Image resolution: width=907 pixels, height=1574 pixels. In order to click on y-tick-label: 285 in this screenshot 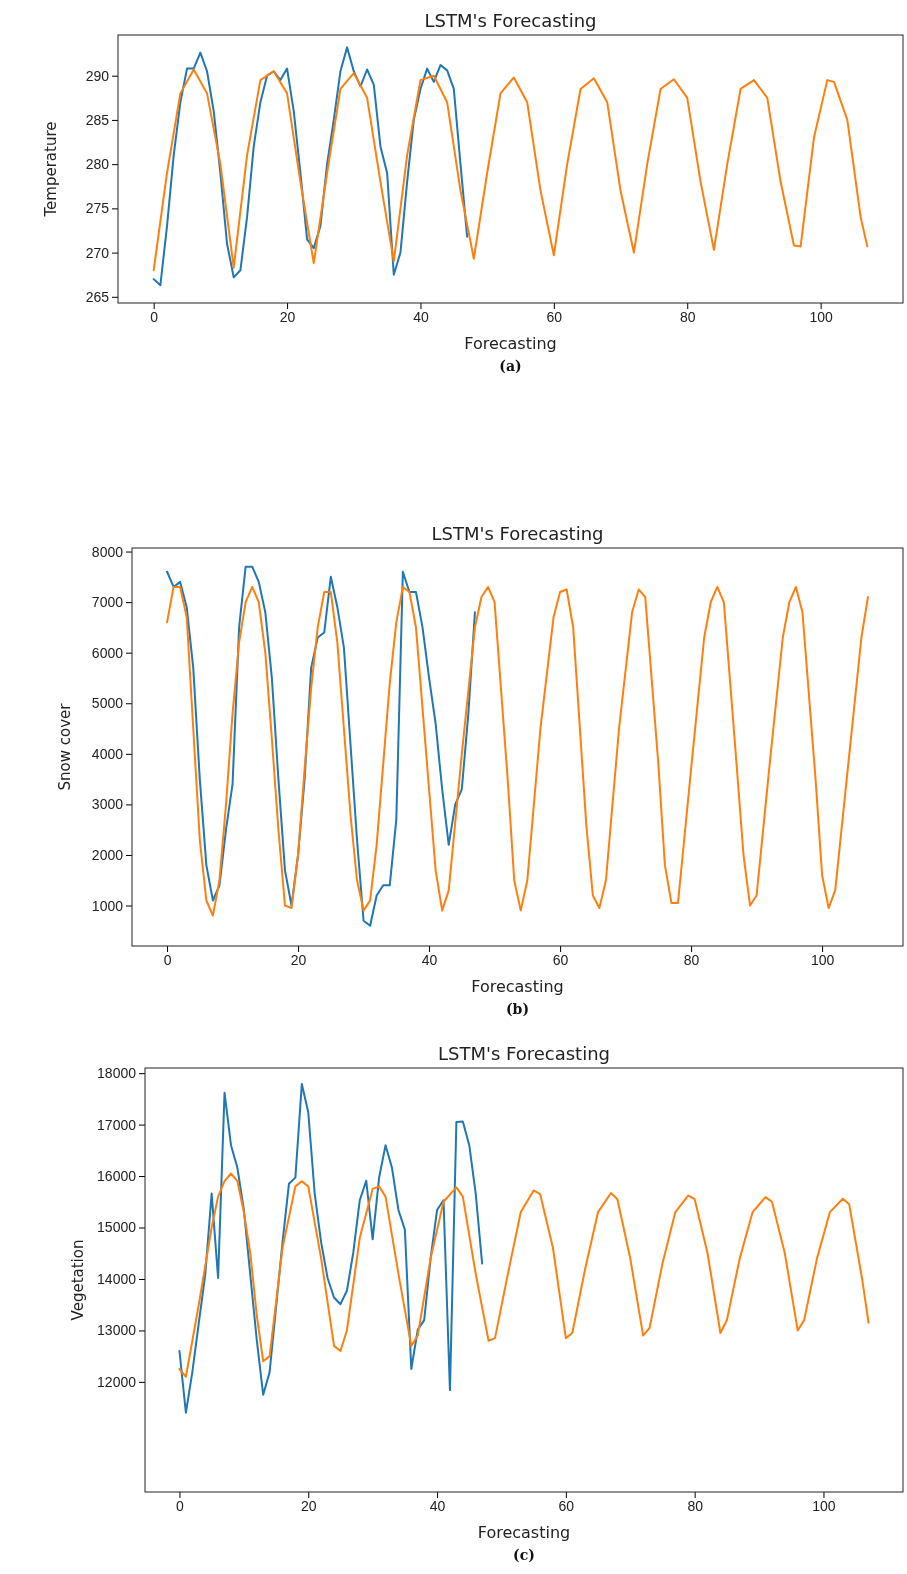, I will do `click(97, 119)`.